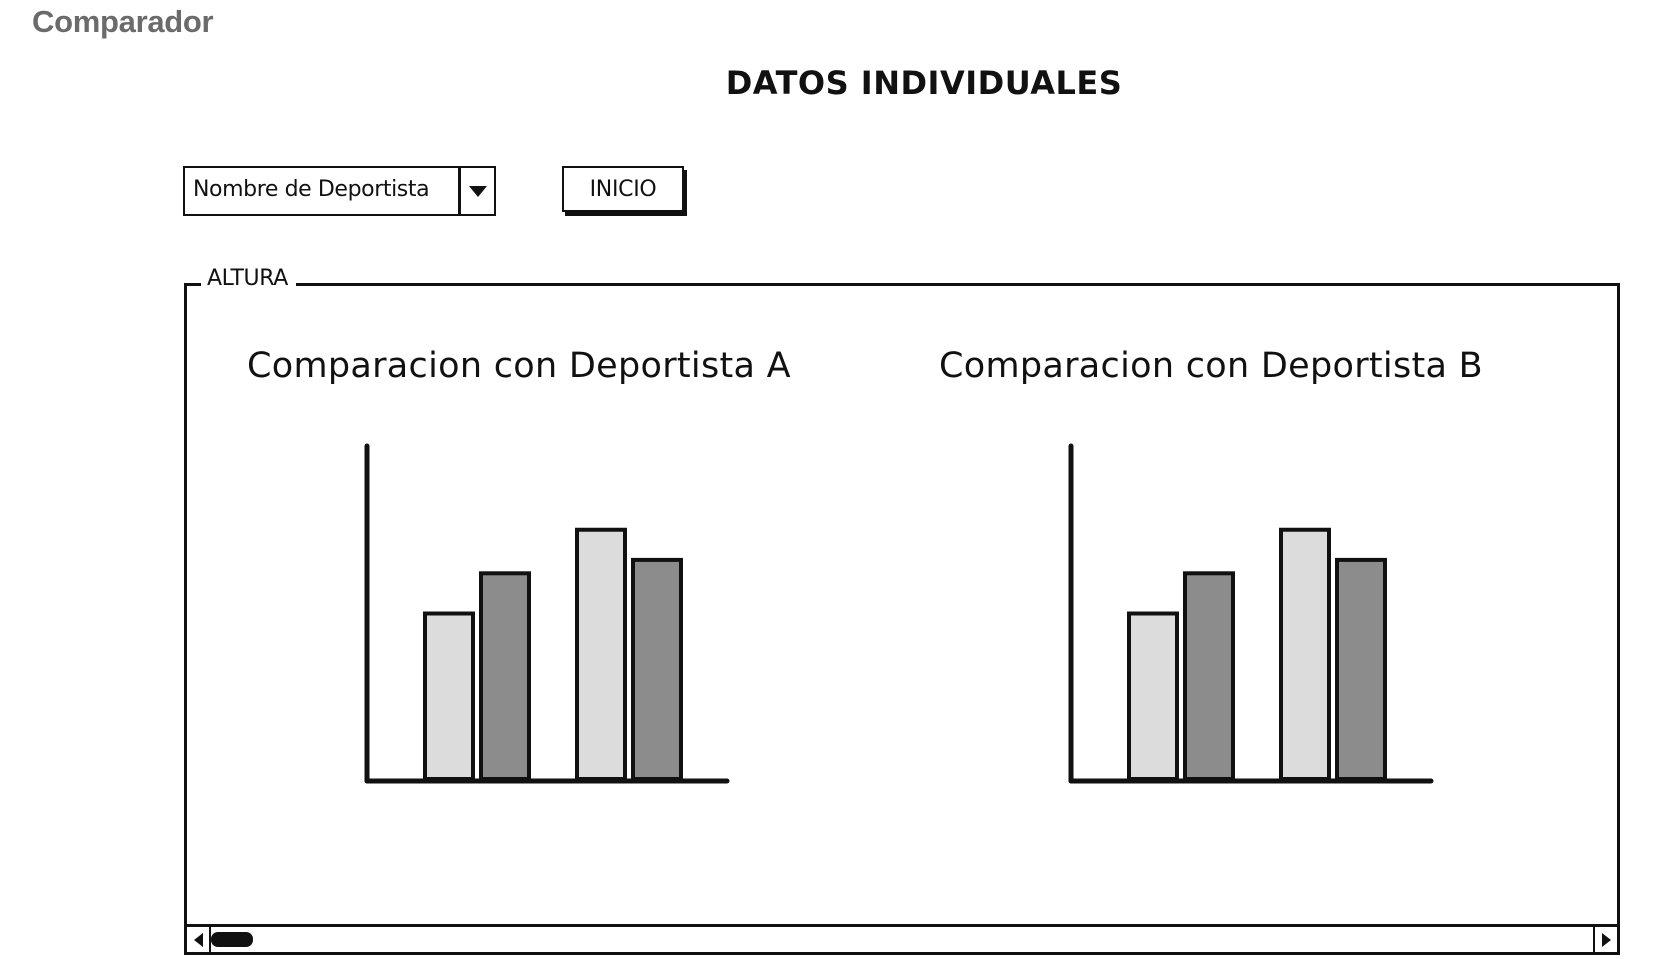 This screenshot has width=1678, height=959. Describe the element at coordinates (519, 366) in the screenshot. I see `chart-title-a: Comparacion con Deportista A` at that location.